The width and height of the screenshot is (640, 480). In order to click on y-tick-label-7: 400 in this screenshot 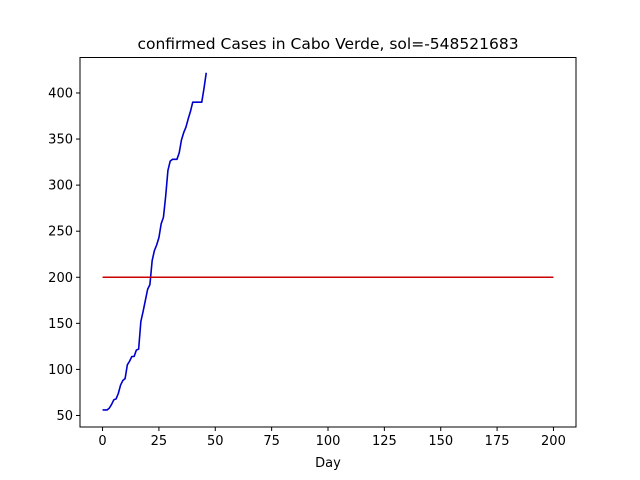, I will do `click(60, 93)`.